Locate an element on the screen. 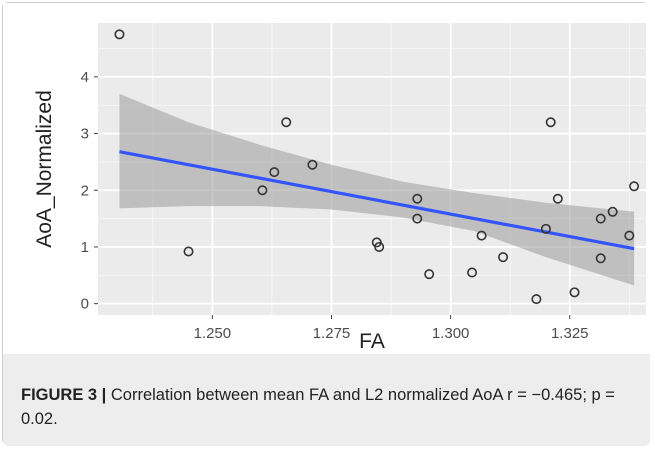  x-axis-label: FA is located at coordinates (372, 341).